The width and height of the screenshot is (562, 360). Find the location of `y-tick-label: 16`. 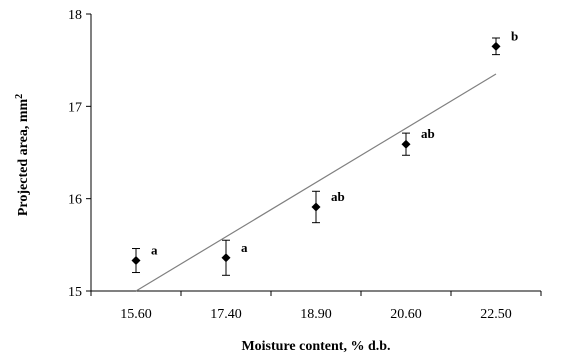

y-tick-label: 16 is located at coordinates (75, 200).